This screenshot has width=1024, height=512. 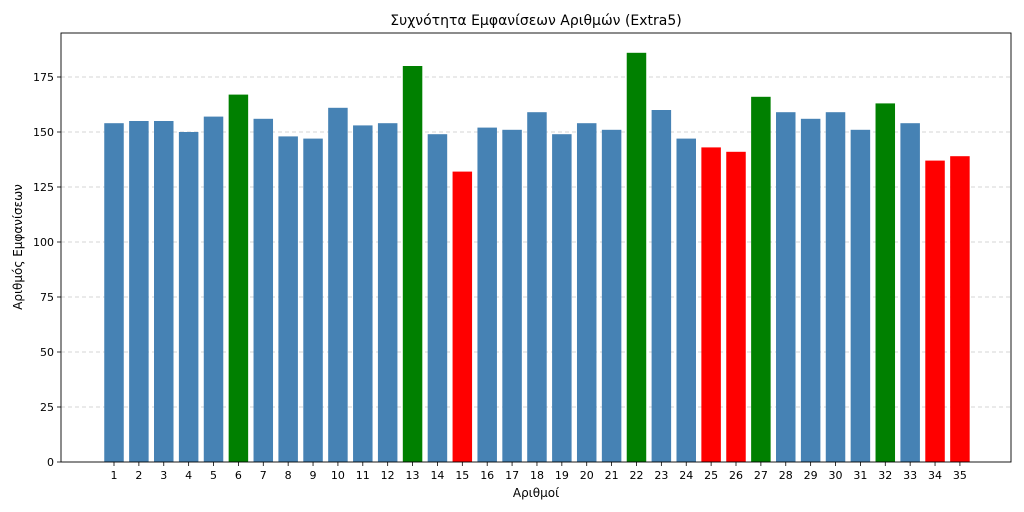 I want to click on x-tick-label: 14, so click(x=437, y=475).